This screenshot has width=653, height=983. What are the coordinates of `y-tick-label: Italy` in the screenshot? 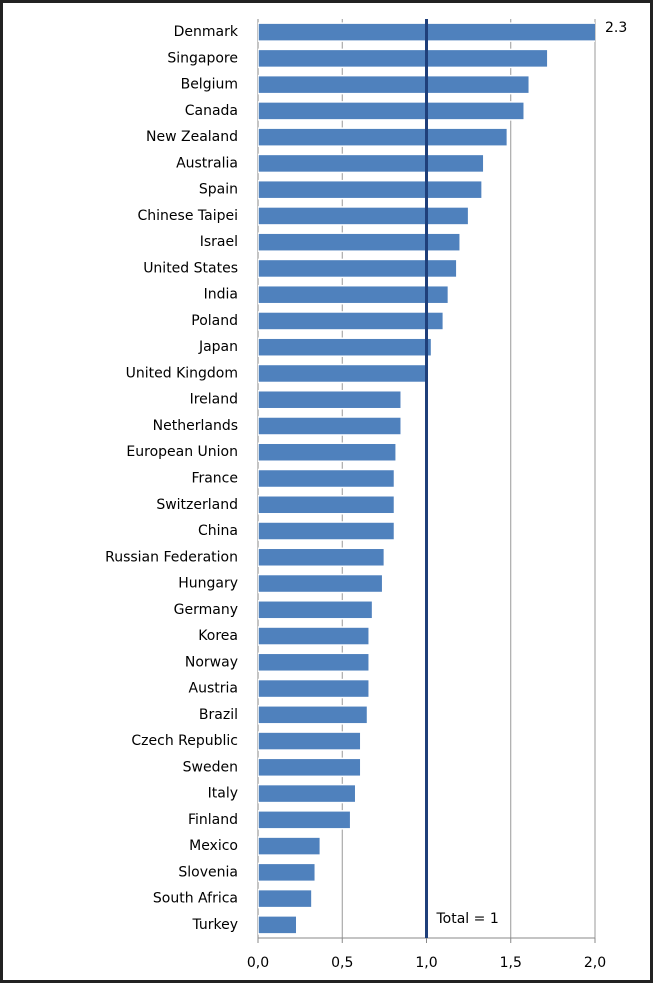 It's located at (223, 794).